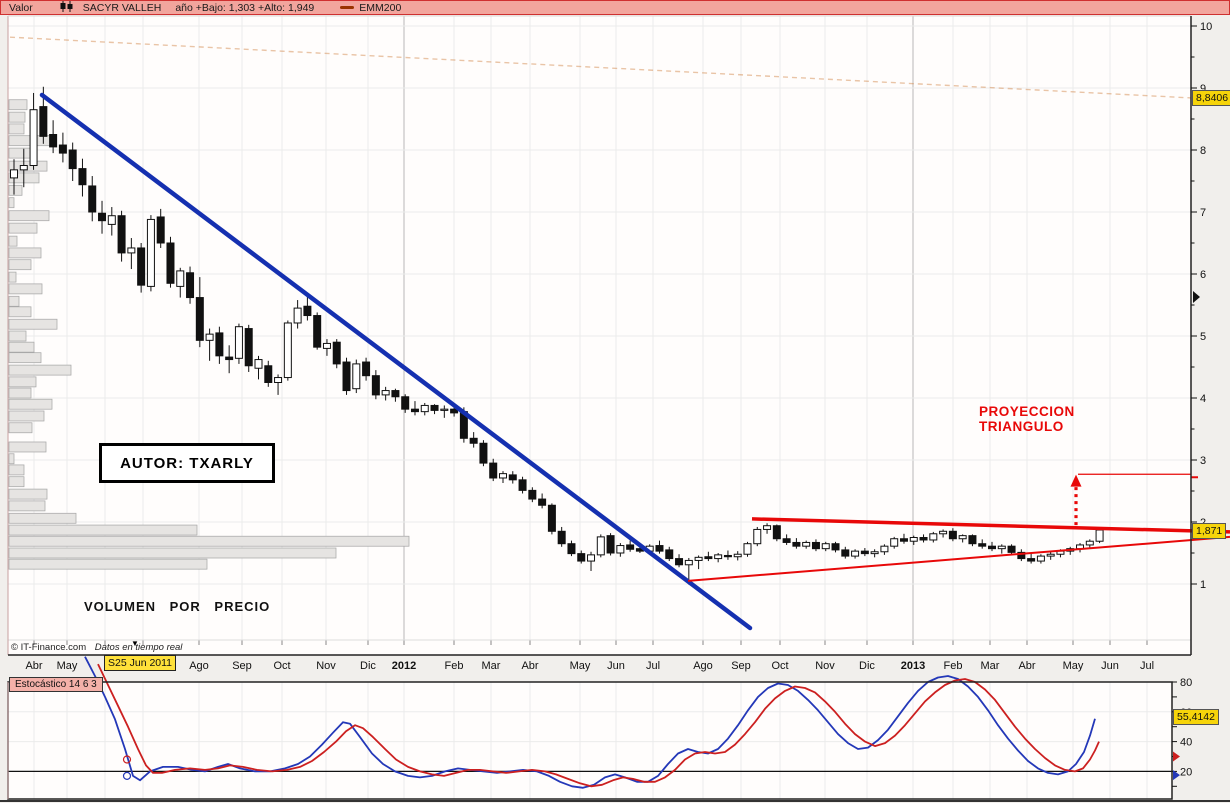  Describe the element at coordinates (1203, 89) in the screenshot. I see `svg-text: 9` at that location.